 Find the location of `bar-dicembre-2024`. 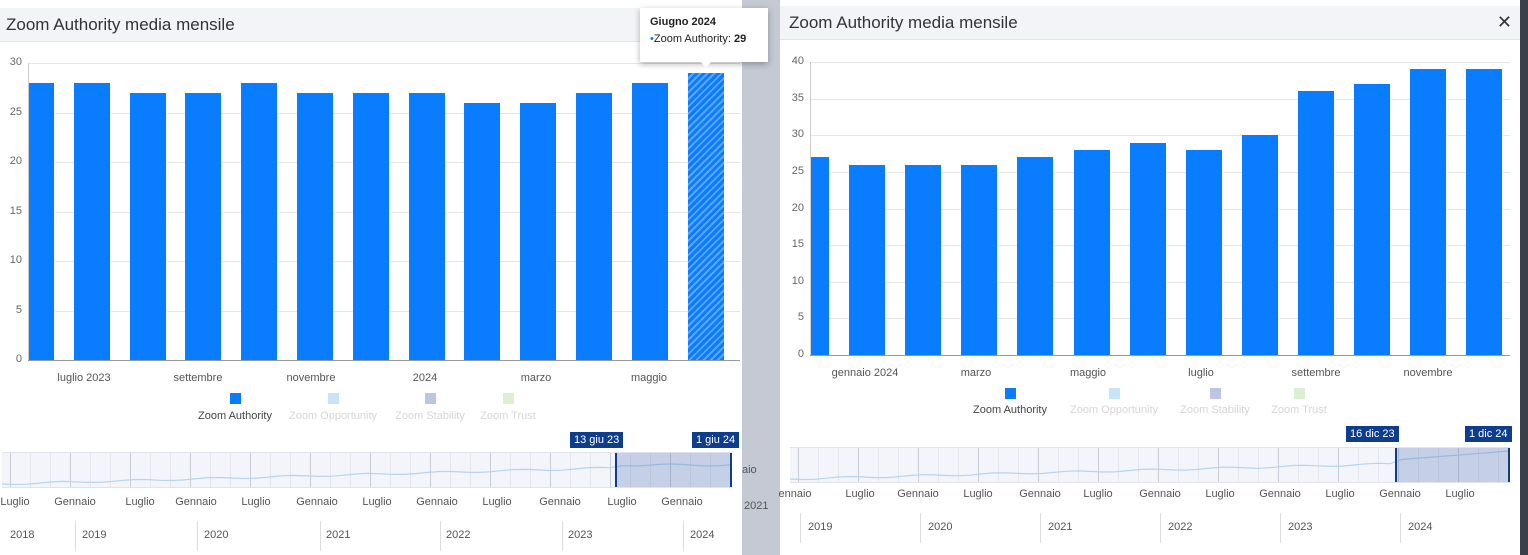

bar-dicembre-2024 is located at coordinates (1484, 212).